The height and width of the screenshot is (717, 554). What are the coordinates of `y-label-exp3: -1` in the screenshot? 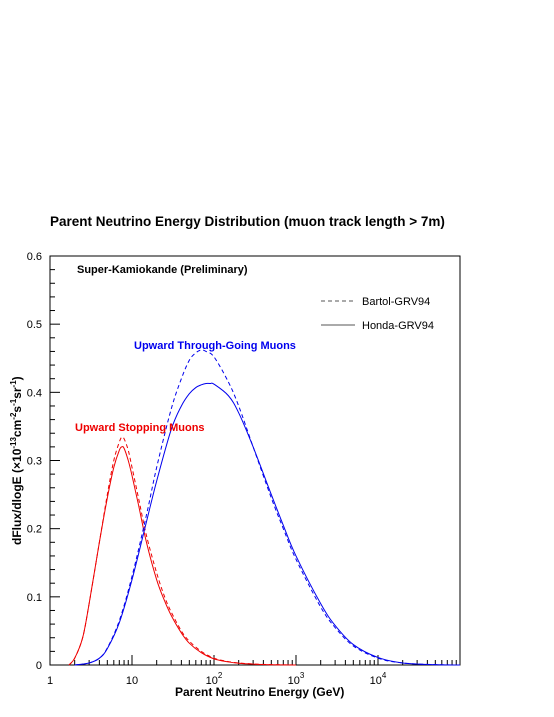 It's located at (13, 402).